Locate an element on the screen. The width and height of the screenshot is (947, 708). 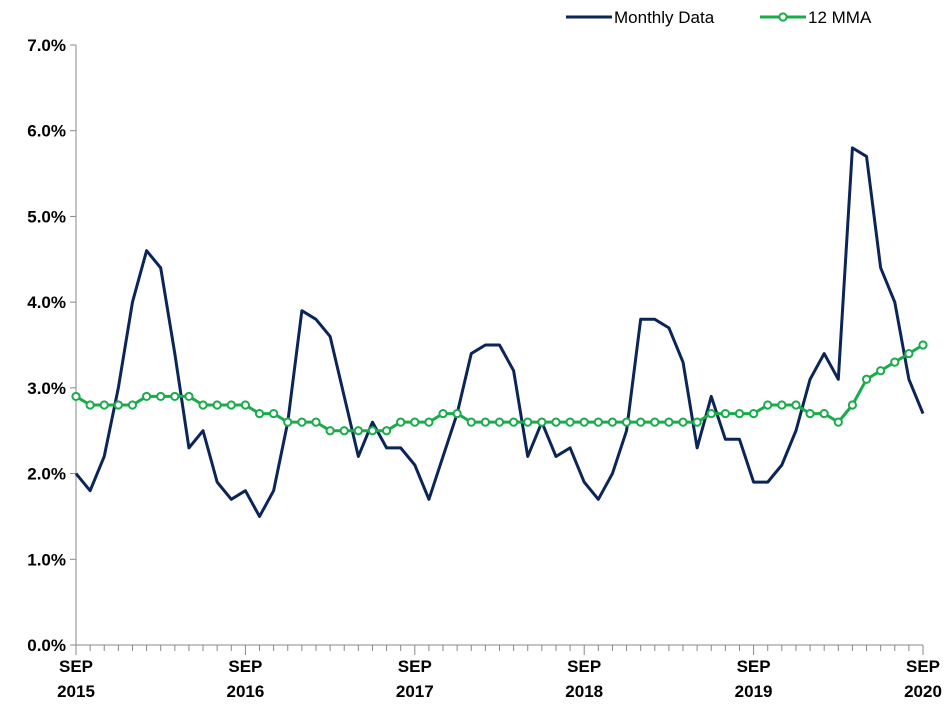
x-tick-label-year: 2017 is located at coordinates (415, 691).